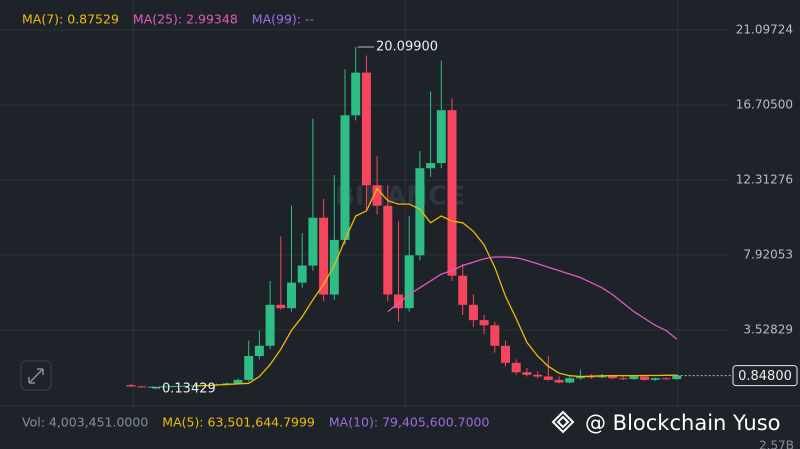 The height and width of the screenshot is (449, 800). What do you see at coordinates (283, 19) in the screenshot?
I see `legend-entry: MA(99): --` at bounding box center [283, 19].